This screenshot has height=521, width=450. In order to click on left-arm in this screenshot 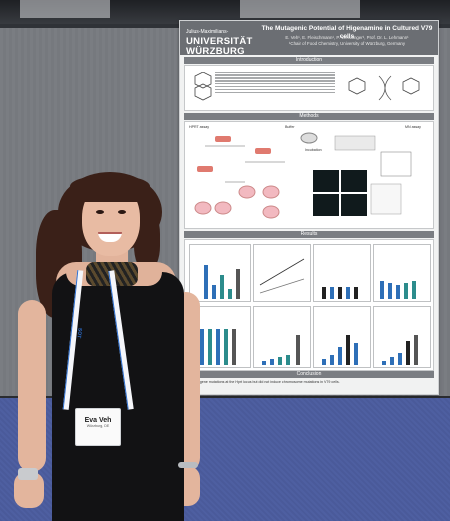, I will do `click(32, 386)`.